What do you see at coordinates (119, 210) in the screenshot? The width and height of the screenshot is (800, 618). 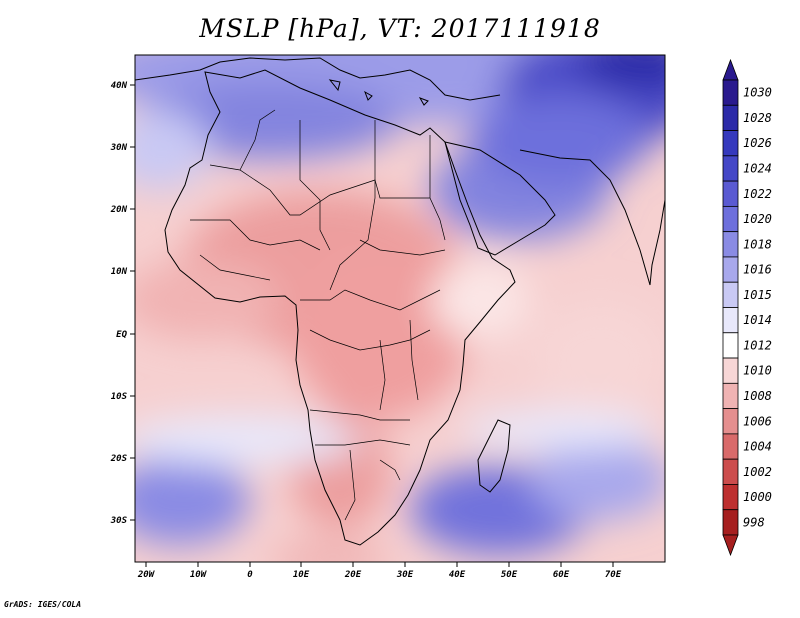 I see `lat-label: 20N` at bounding box center [119, 210].